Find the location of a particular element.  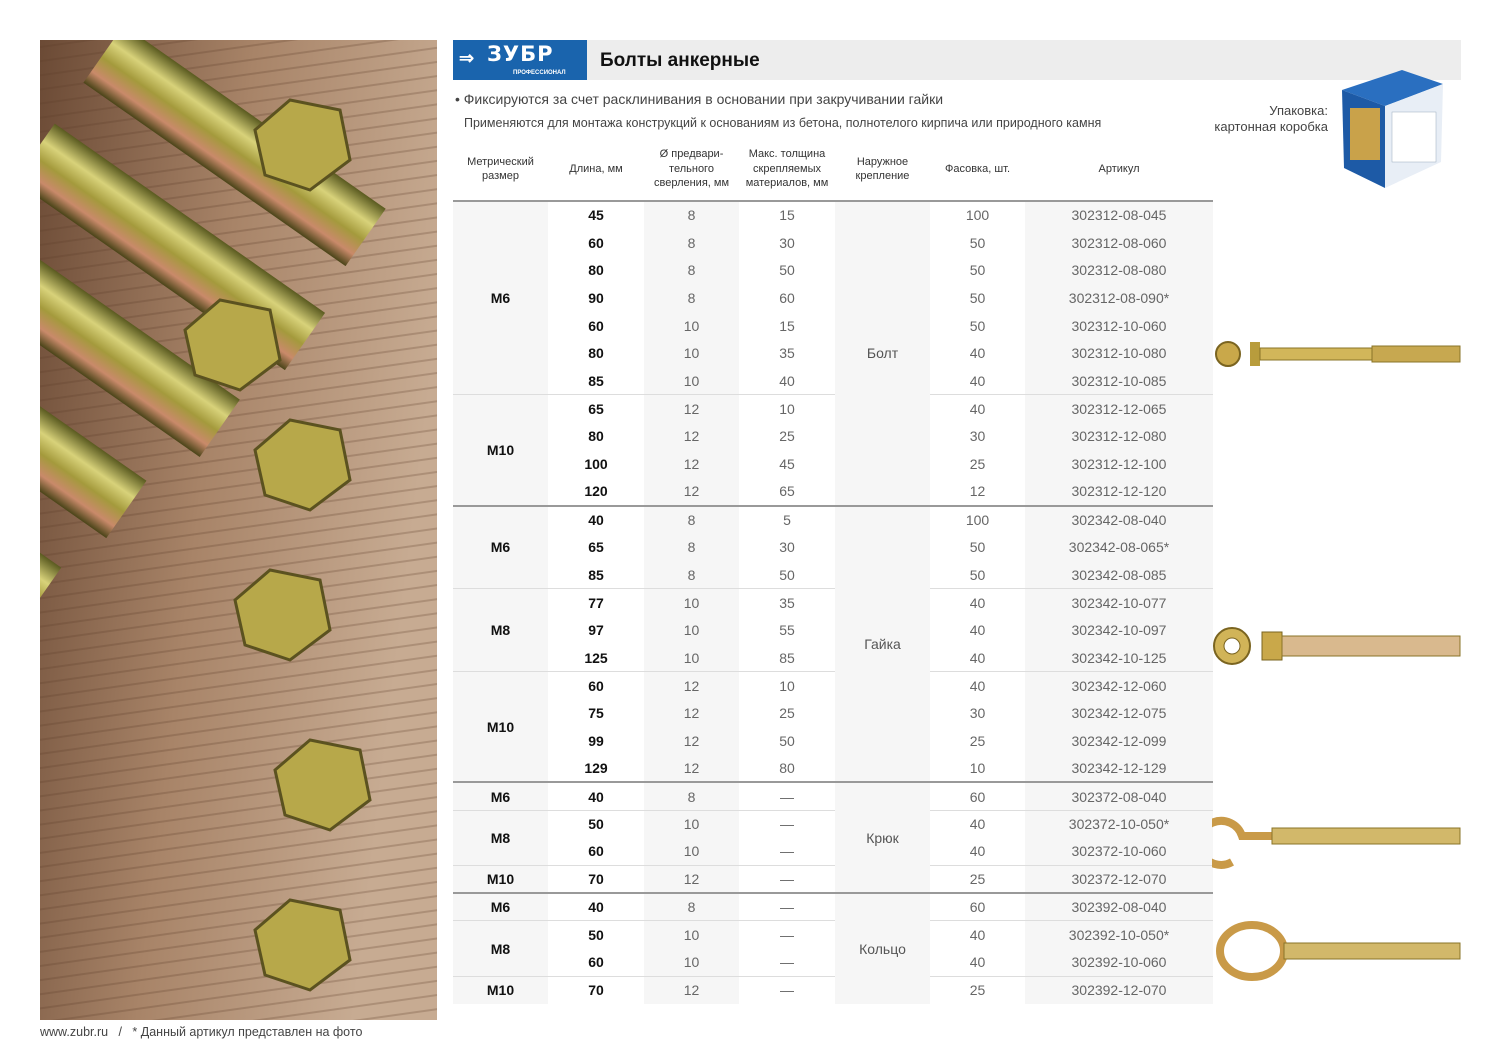

table-row: М6 40 8— Кольцо 60 302392-08-040 is located at coordinates (833, 948).